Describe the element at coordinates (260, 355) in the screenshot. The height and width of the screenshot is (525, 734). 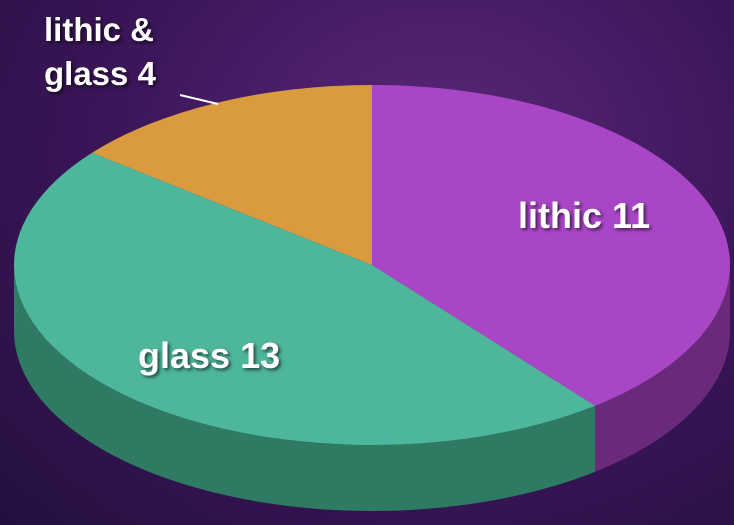
I see `label-value: 13` at that location.